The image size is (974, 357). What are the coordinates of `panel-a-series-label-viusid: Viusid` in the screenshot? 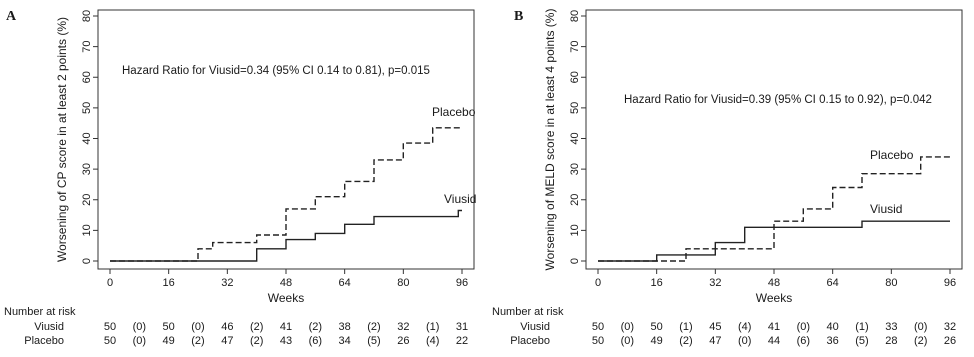 It's located at (460, 199).